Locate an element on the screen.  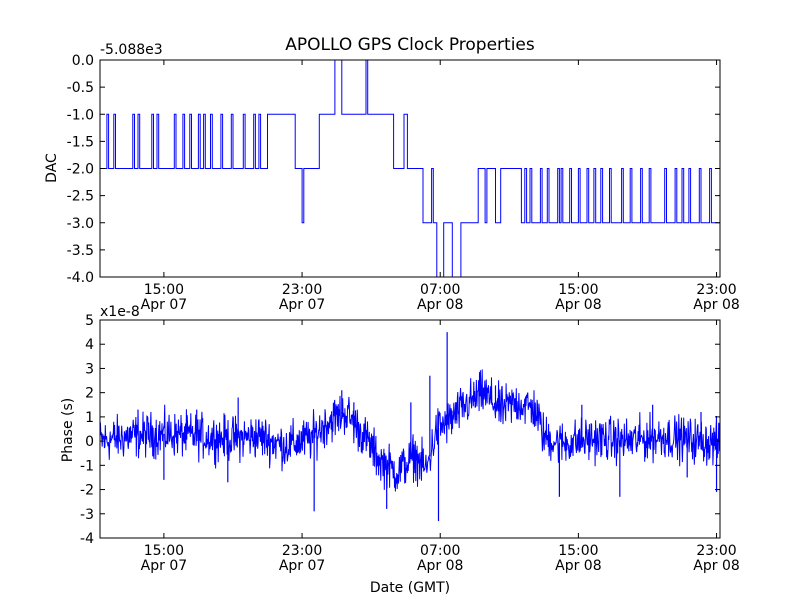
ytick-label: -1 is located at coordinates (87, 466).